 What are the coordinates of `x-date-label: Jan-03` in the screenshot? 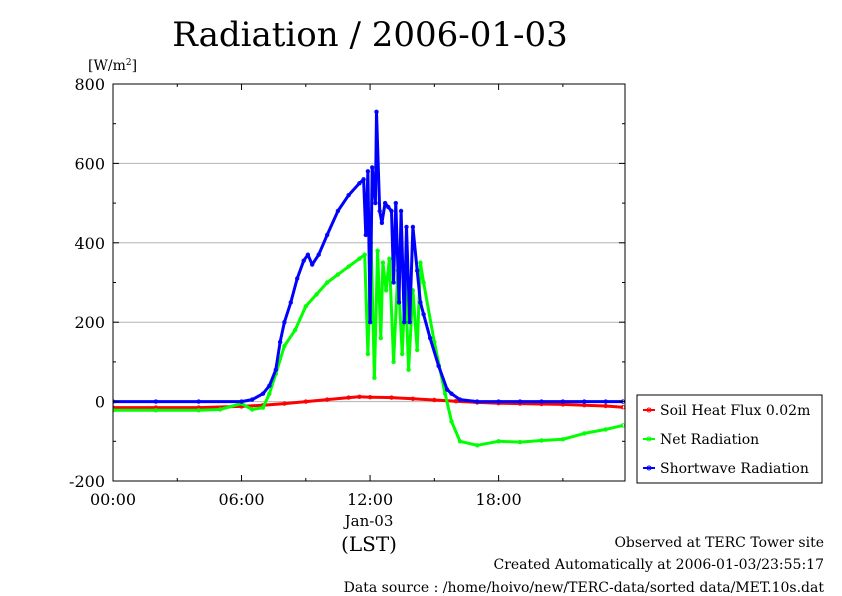 It's located at (368, 521).